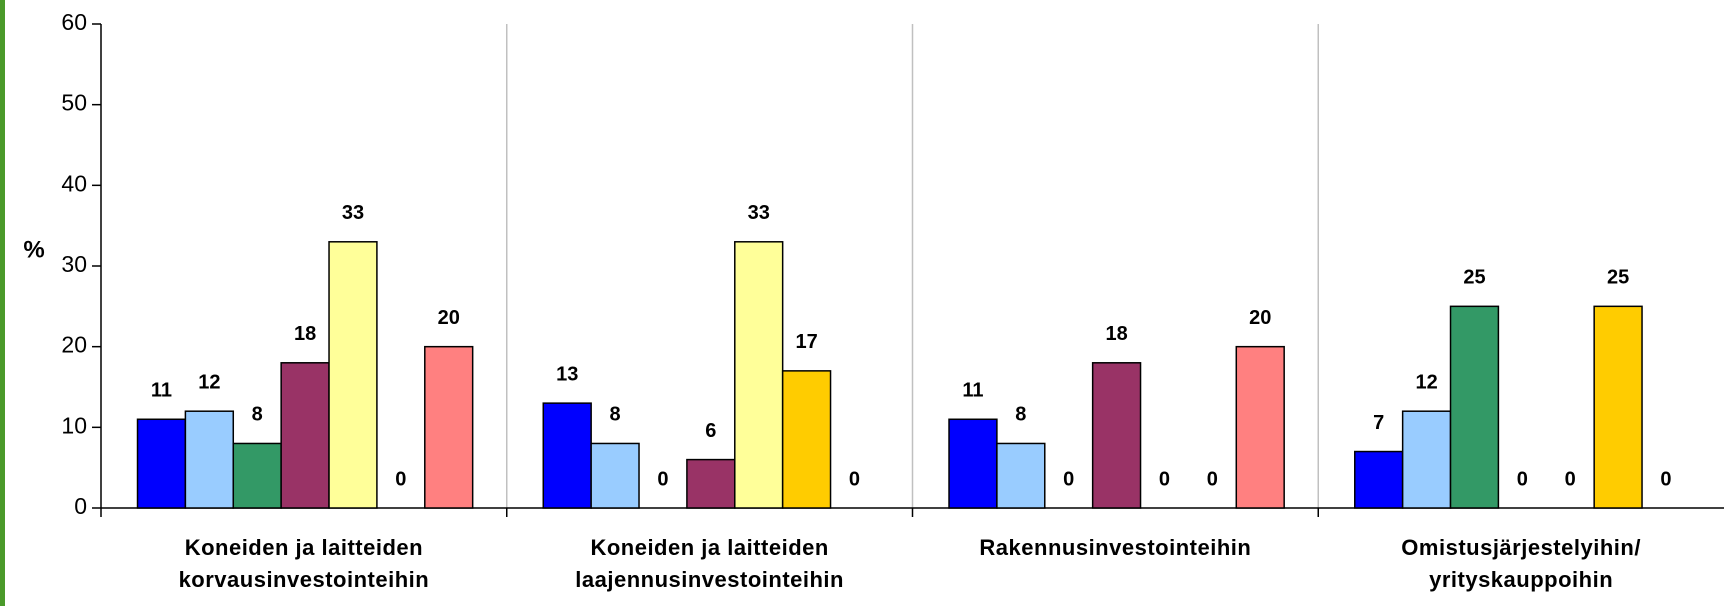 The width and height of the screenshot is (1726, 606). Describe the element at coordinates (74, 22) in the screenshot. I see `y-tick-label: 60` at that location.